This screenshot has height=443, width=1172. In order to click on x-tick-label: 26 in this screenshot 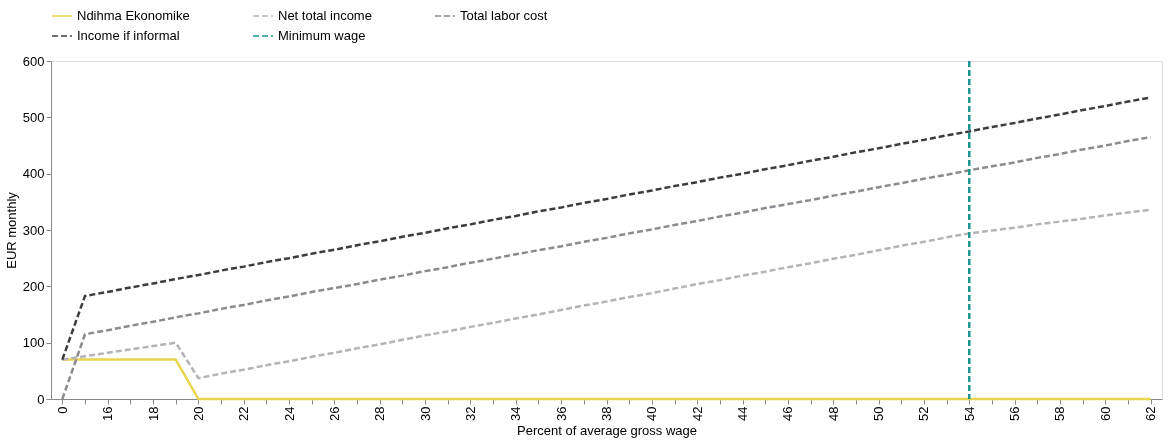, I will do `click(334, 413)`.